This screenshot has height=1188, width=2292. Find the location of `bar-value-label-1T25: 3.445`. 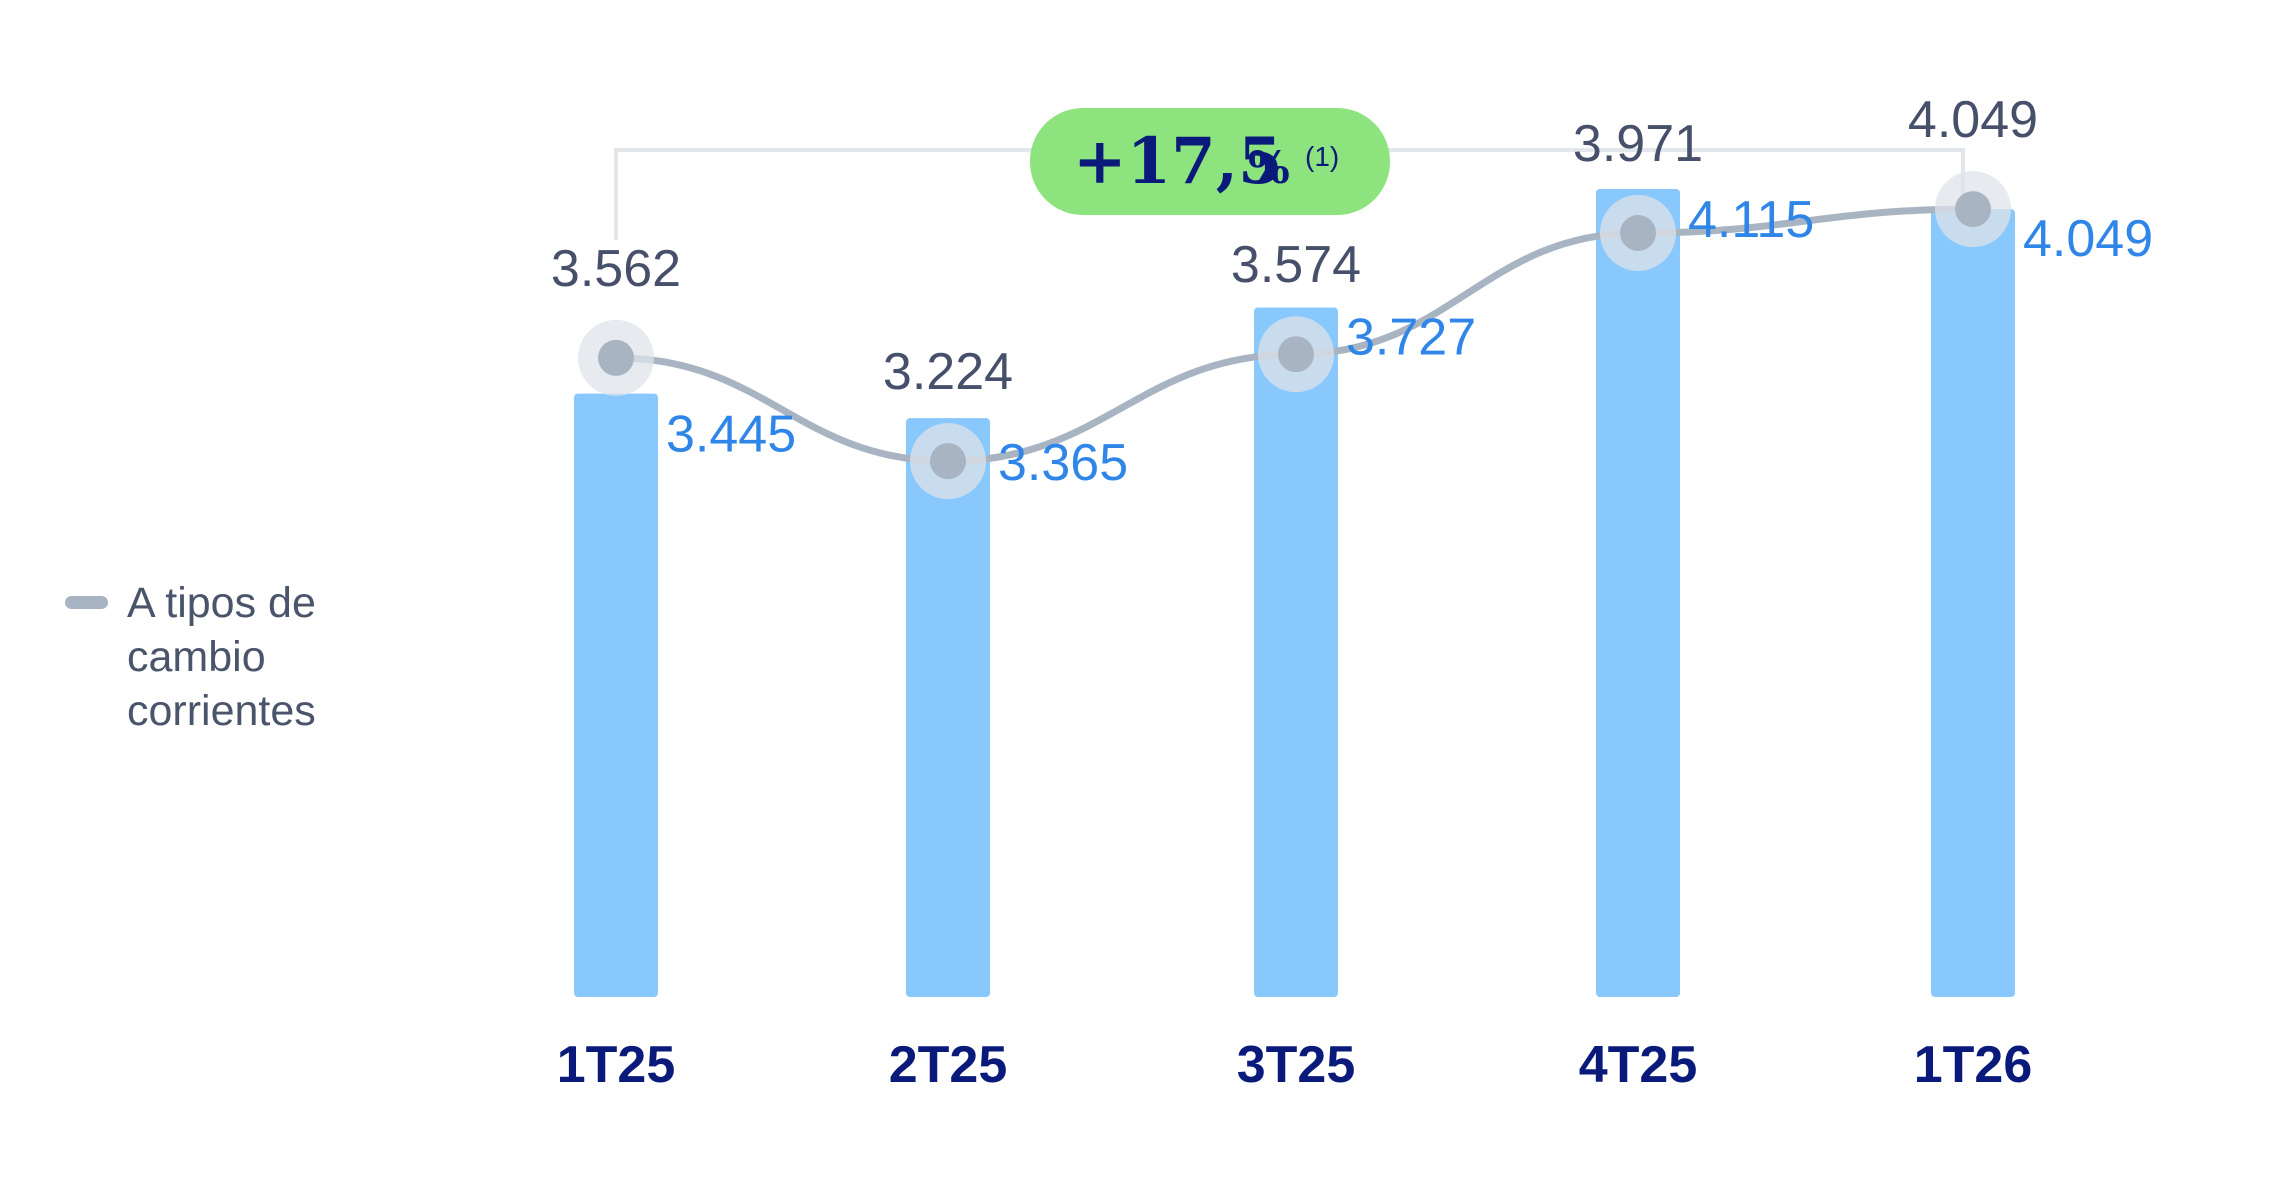

bar-value-label-1T25: 3.445 is located at coordinates (731, 435).